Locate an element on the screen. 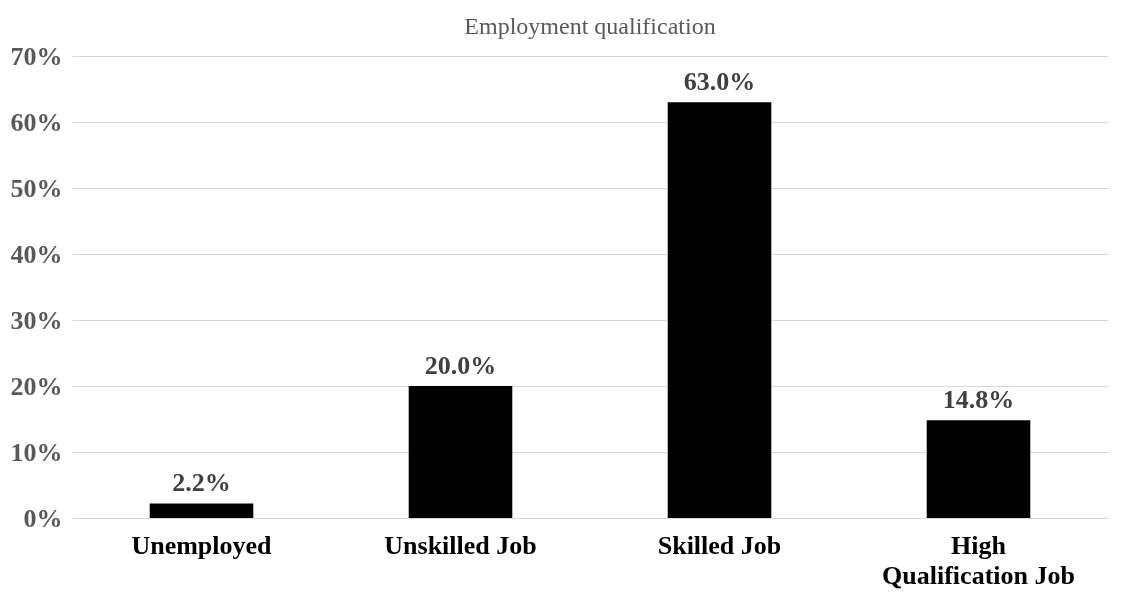 The image size is (1123, 593). x-tick-label: High Qualification Job is located at coordinates (978, 560).